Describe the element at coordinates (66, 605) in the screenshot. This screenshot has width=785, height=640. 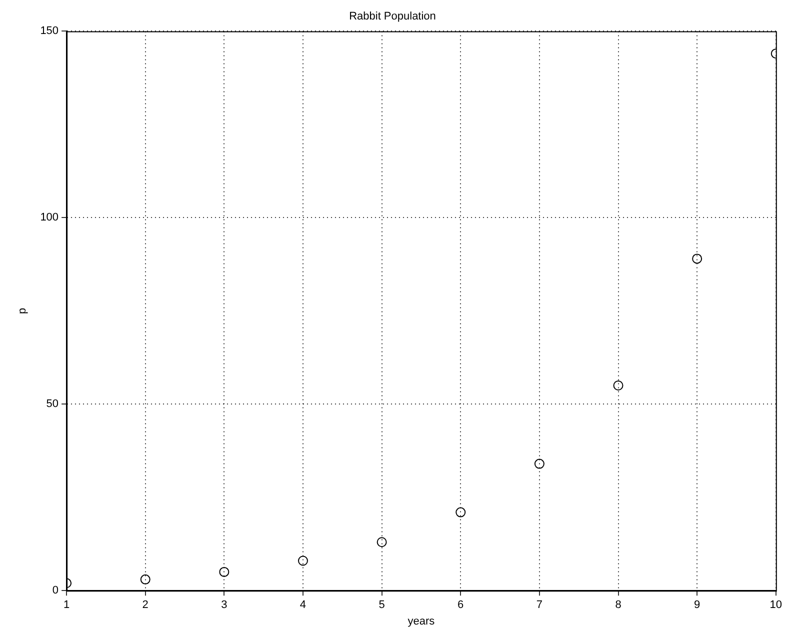
I see `x-tick-label: 1` at that location.